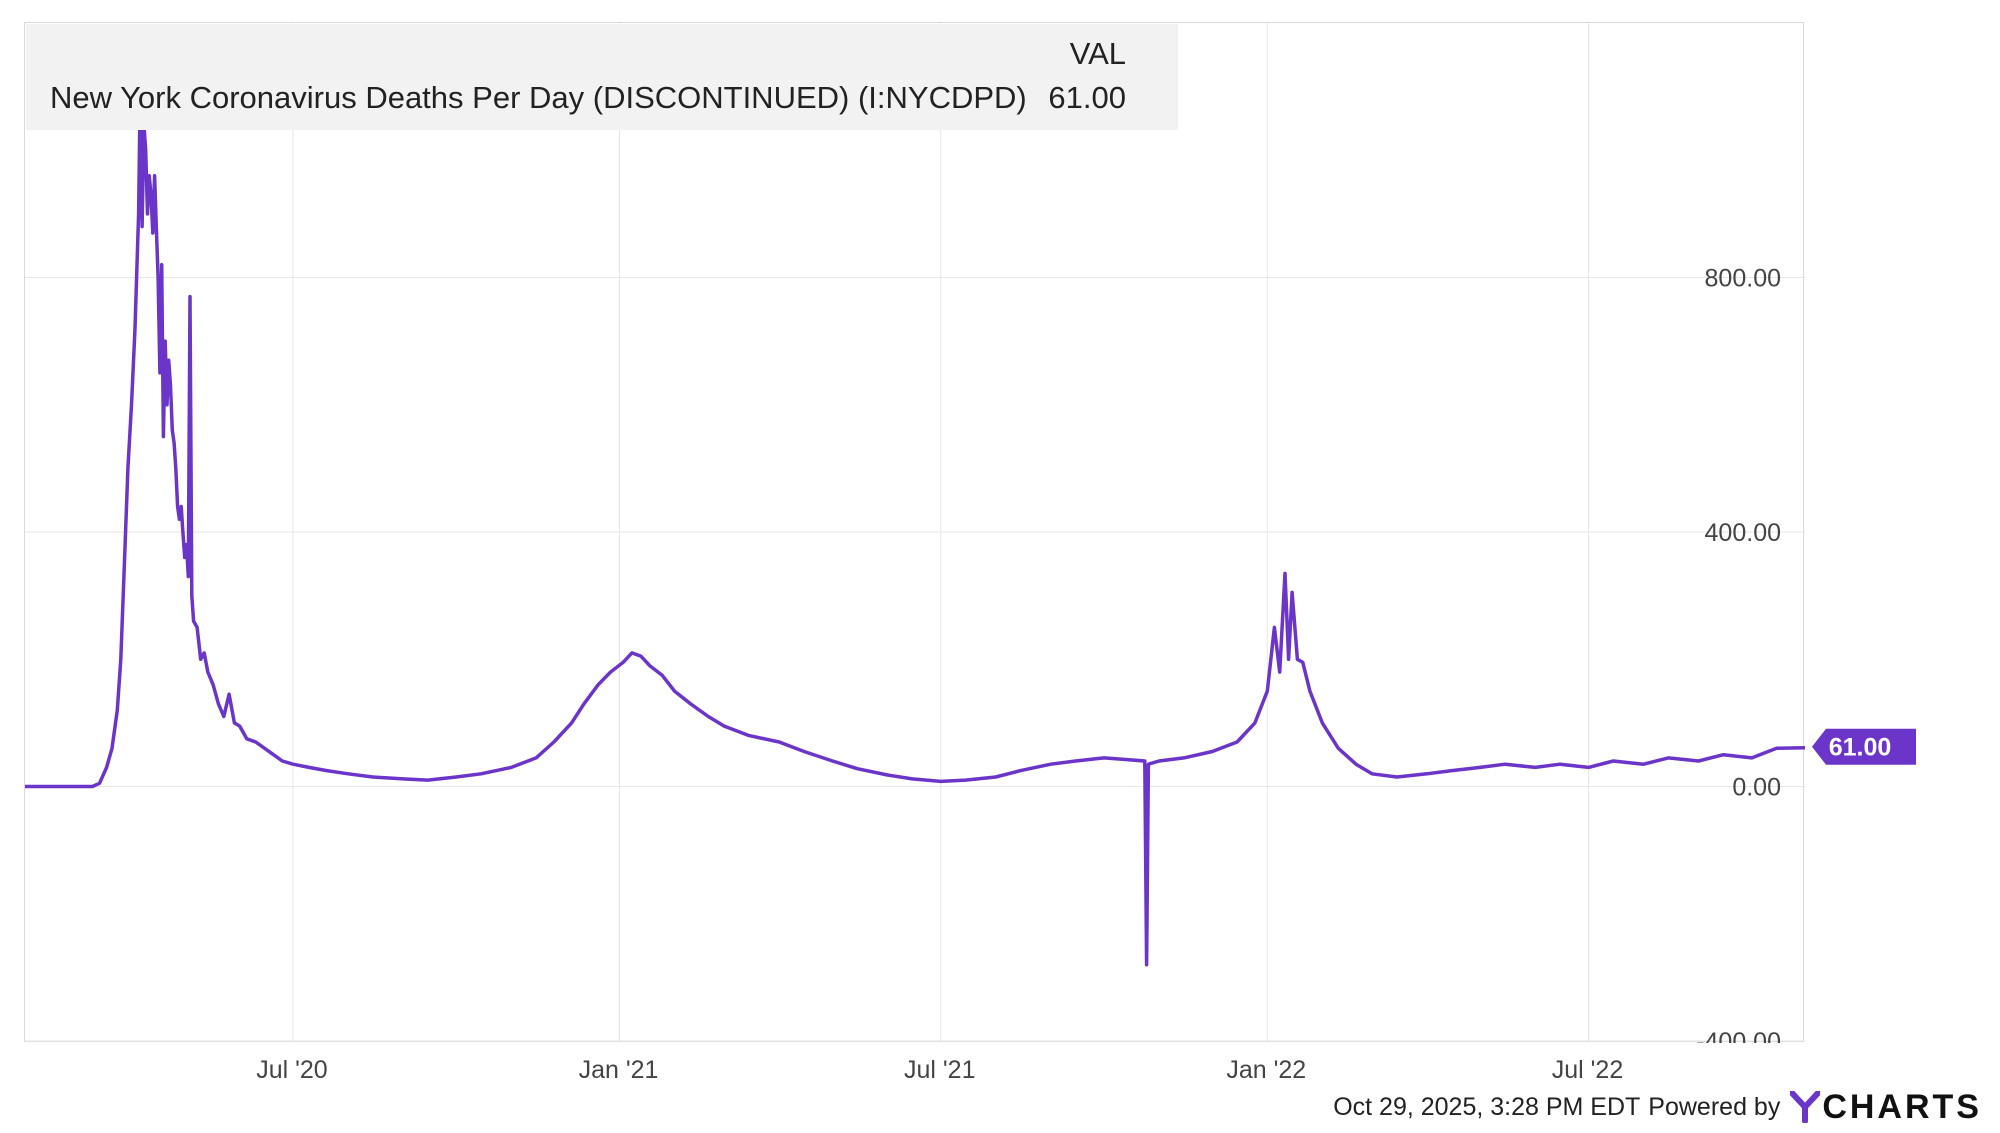 This screenshot has height=1133, width=2000. What do you see at coordinates (1587, 1070) in the screenshot?
I see `x-tick-label: Jul '22` at bounding box center [1587, 1070].